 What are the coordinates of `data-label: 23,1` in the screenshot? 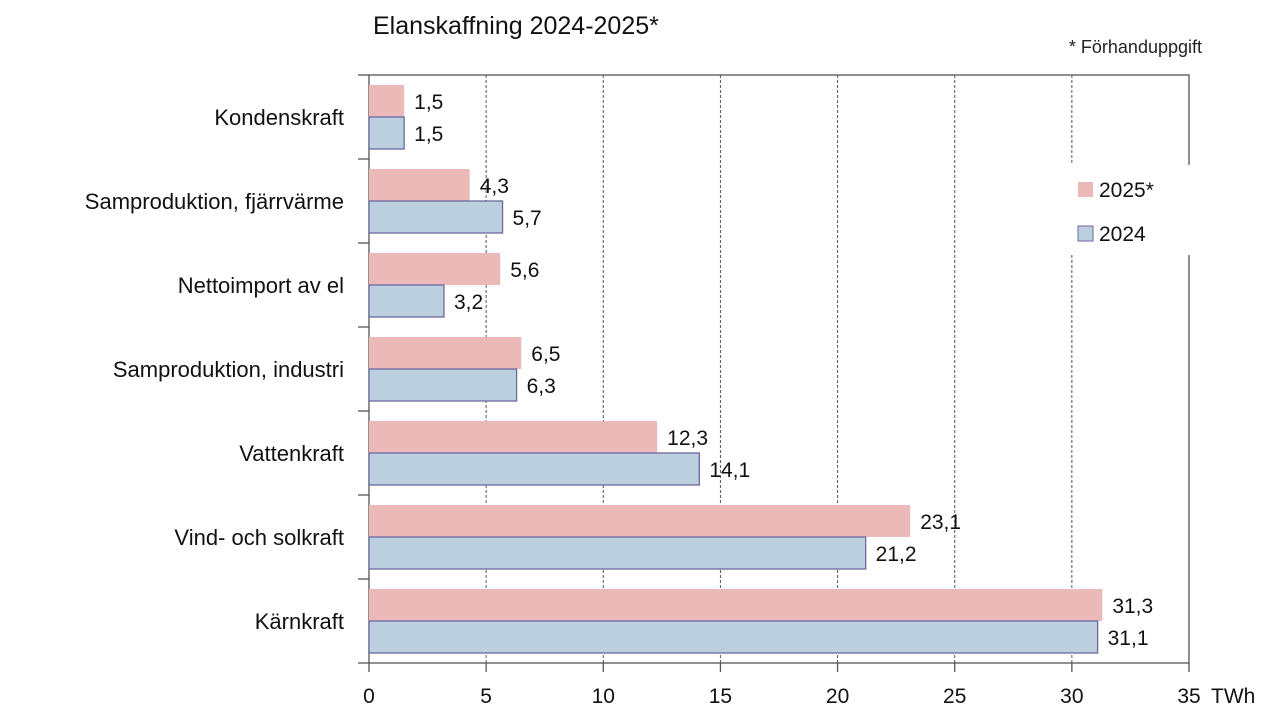 It's located at (940, 522).